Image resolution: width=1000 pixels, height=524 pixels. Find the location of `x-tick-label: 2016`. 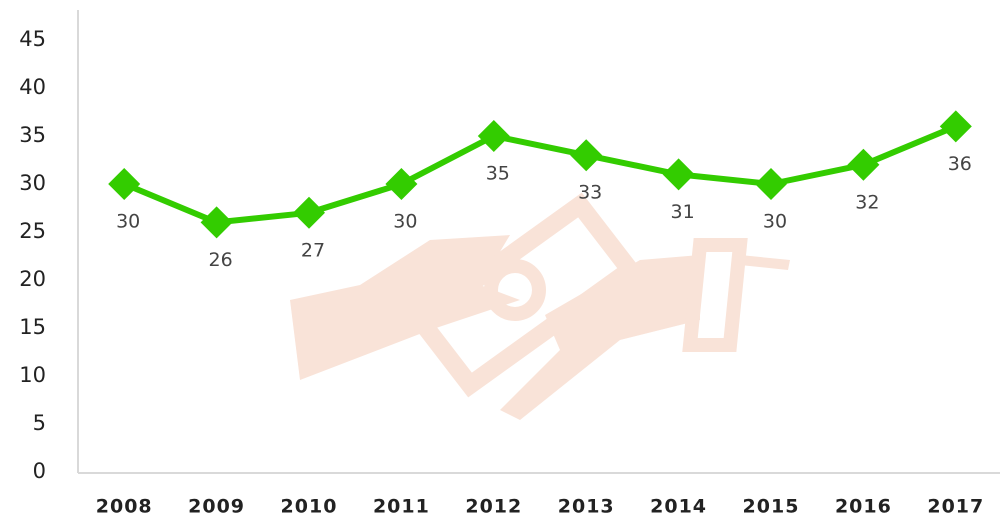

x-tick-label: 2016 is located at coordinates (863, 507).